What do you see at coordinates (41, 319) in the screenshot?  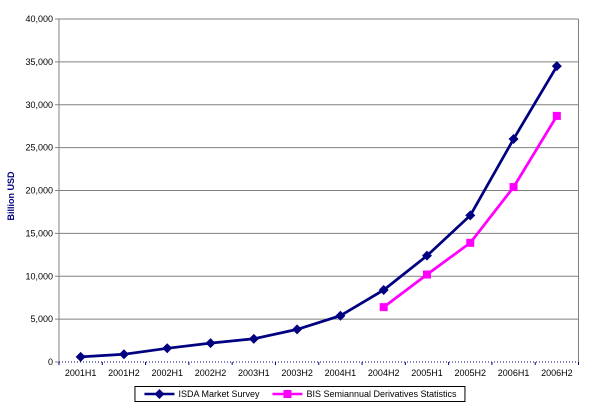 I see `y-tick-label-5000: 5,000` at bounding box center [41, 319].